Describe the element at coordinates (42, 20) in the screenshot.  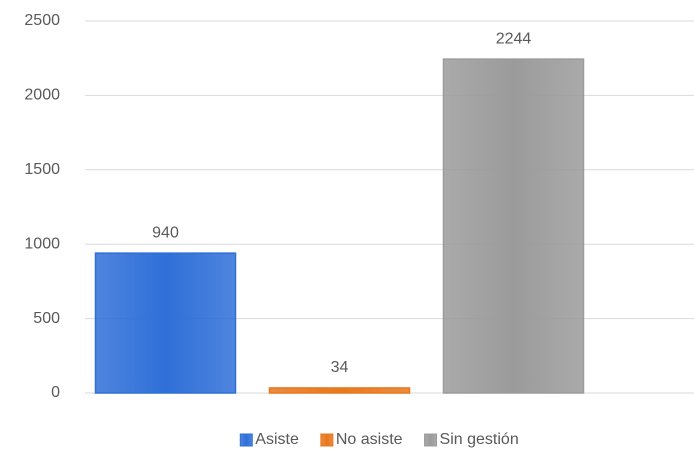
I see `y-tick-label: 2500` at that location.